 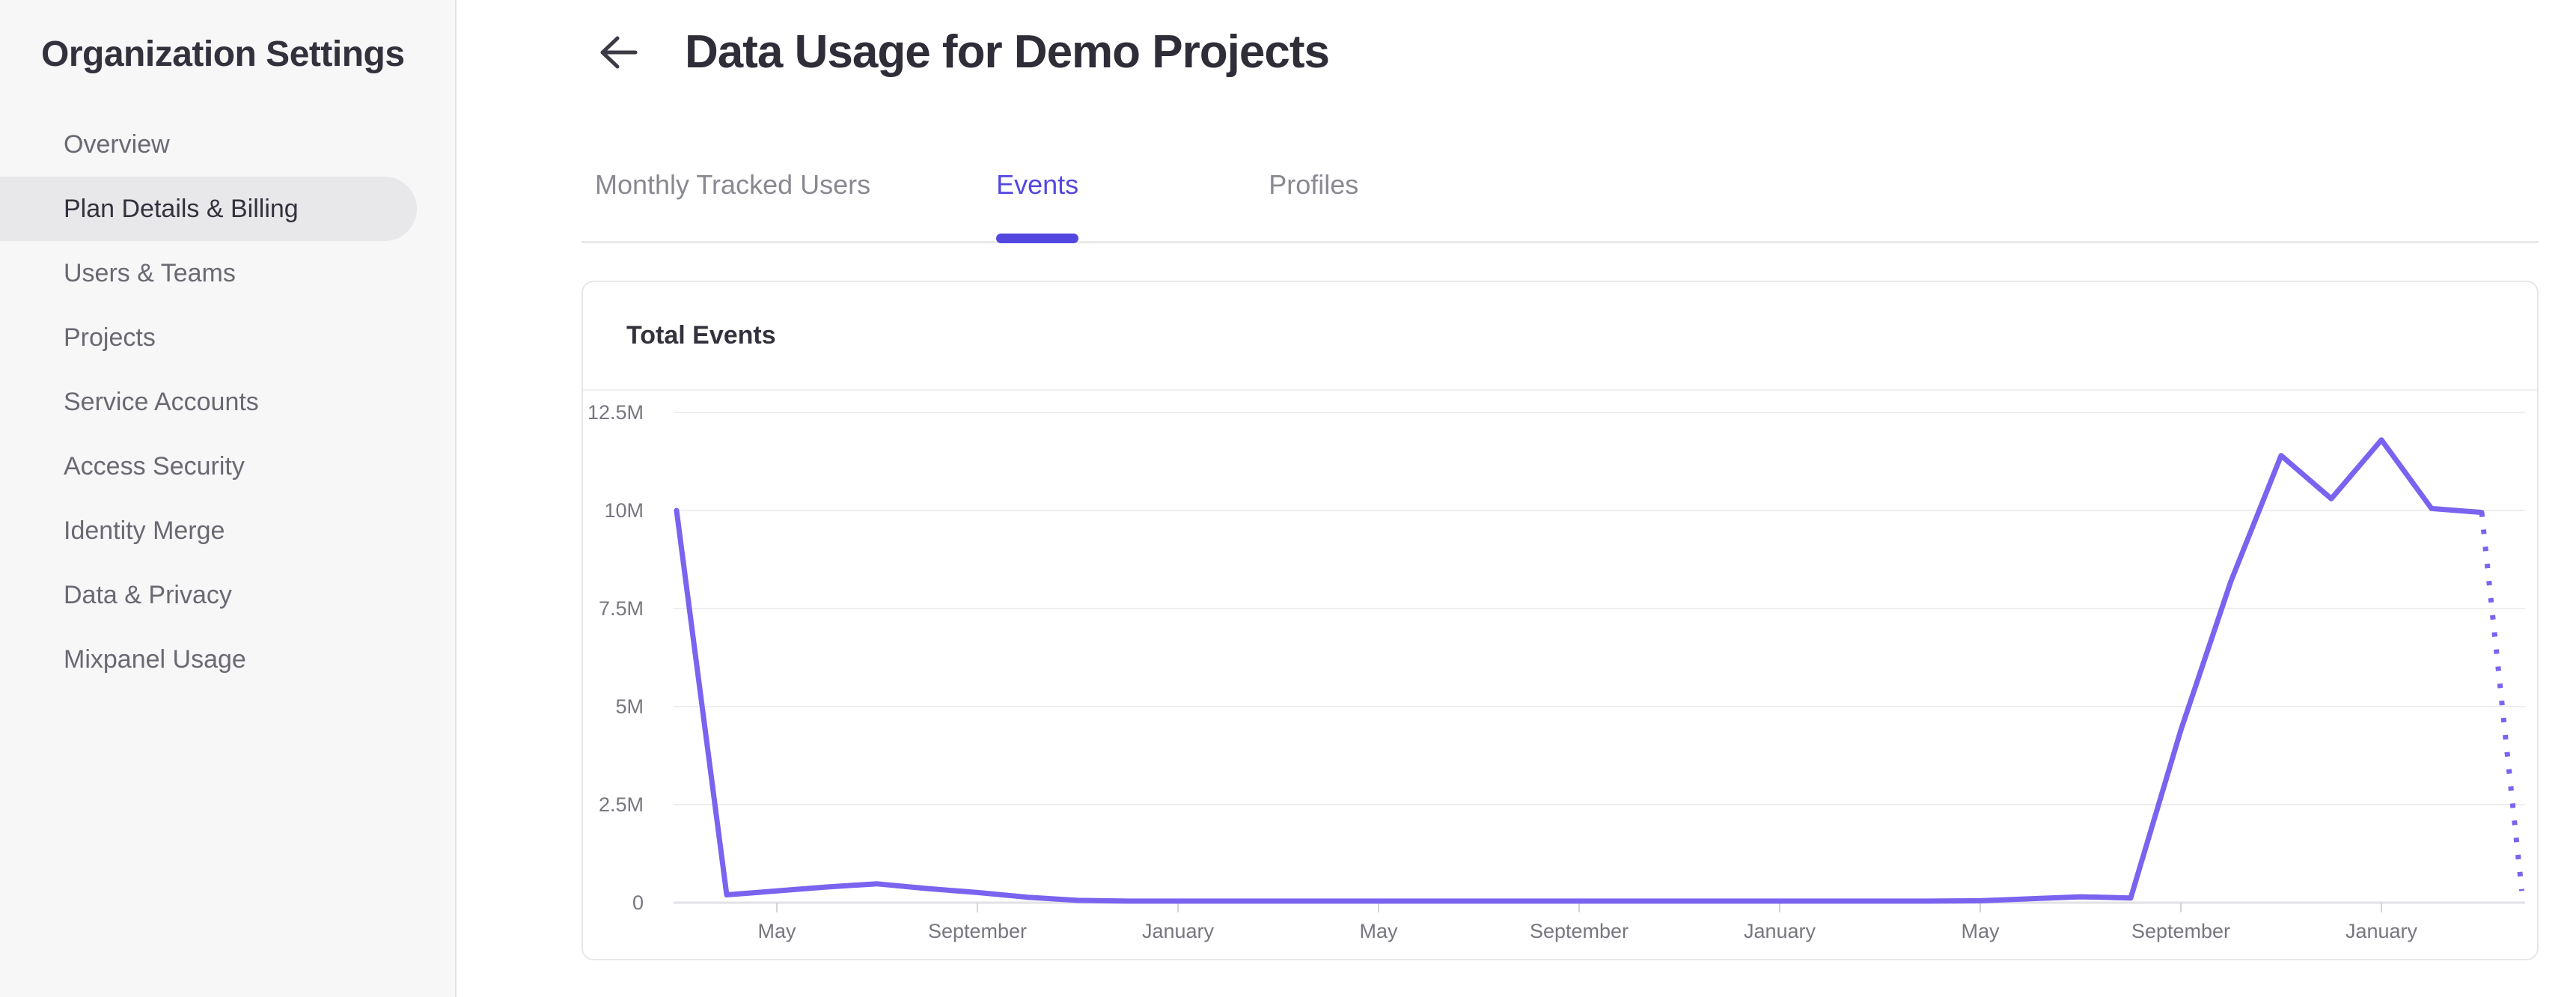 I want to click on arrow-left-icon, so click(x=619, y=53).